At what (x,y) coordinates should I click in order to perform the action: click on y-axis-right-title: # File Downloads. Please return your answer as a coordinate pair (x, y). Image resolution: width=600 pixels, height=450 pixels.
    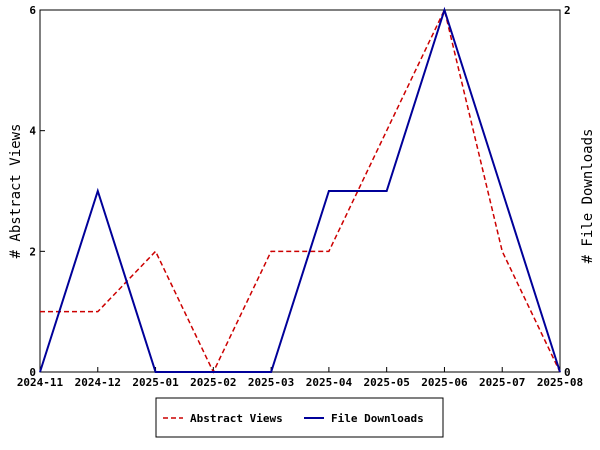
    Looking at the image, I should click on (588, 196).